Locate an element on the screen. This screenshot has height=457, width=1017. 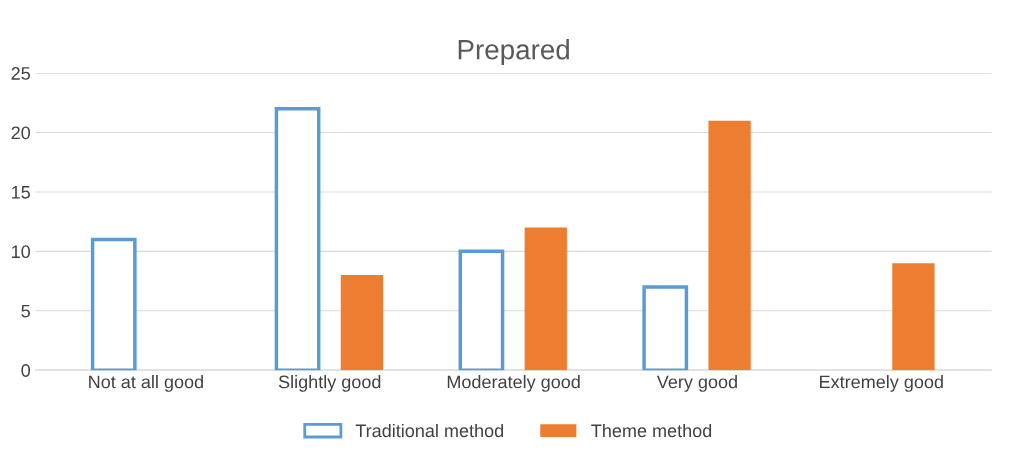
x-tick-label: Very good is located at coordinates (696, 383).